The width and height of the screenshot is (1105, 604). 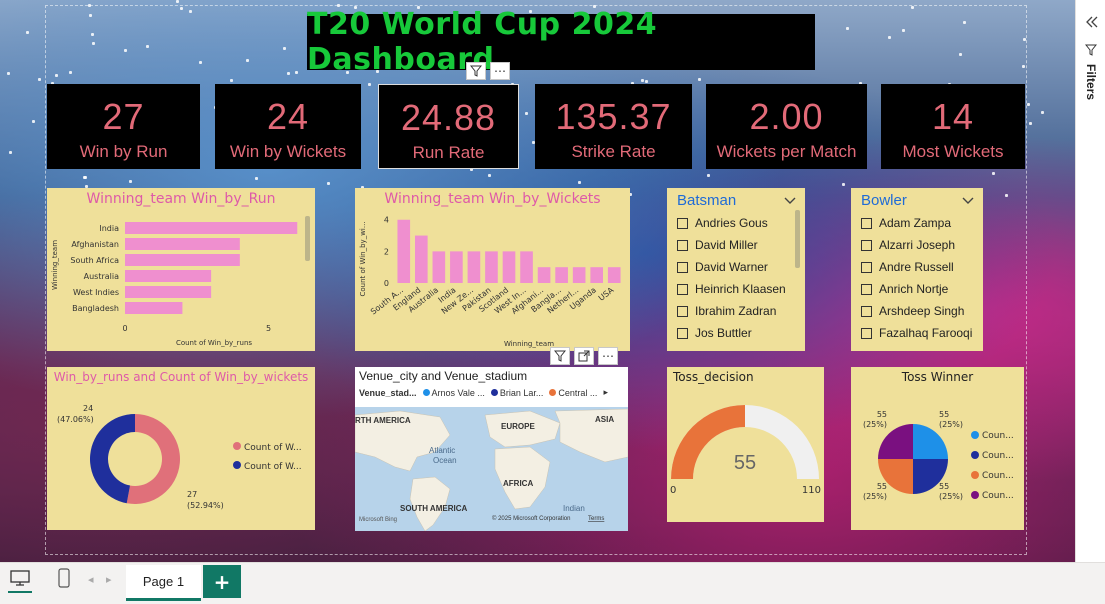 What do you see at coordinates (20, 578) in the screenshot?
I see `desktop-view-icon` at bounding box center [20, 578].